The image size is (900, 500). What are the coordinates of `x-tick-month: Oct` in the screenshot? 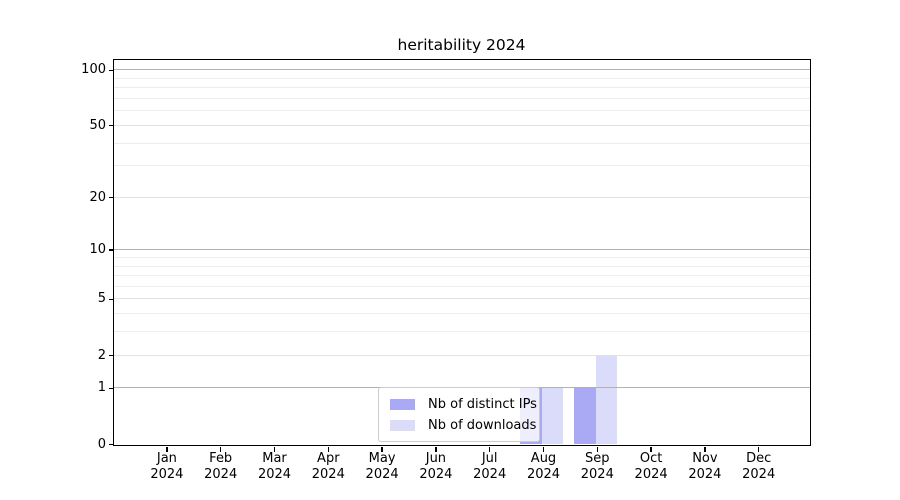 It's located at (651, 458).